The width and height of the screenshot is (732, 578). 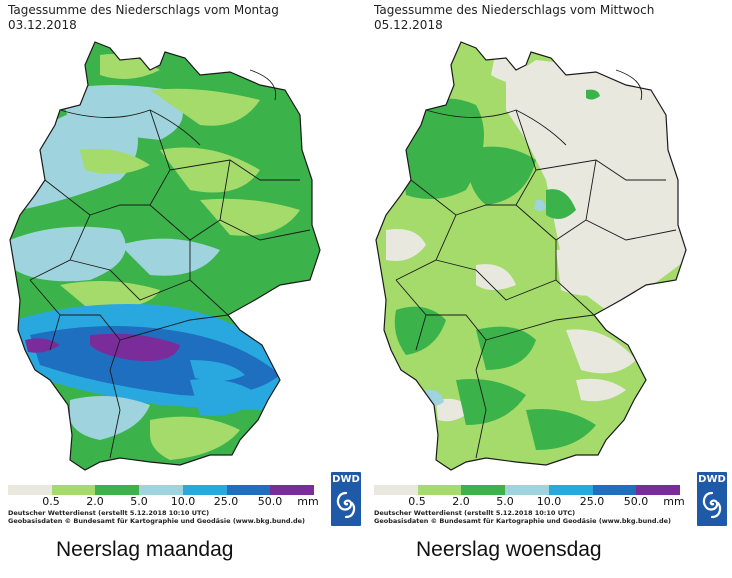 What do you see at coordinates (145, 549) in the screenshot?
I see `map-caption: Neerslag maandag` at bounding box center [145, 549].